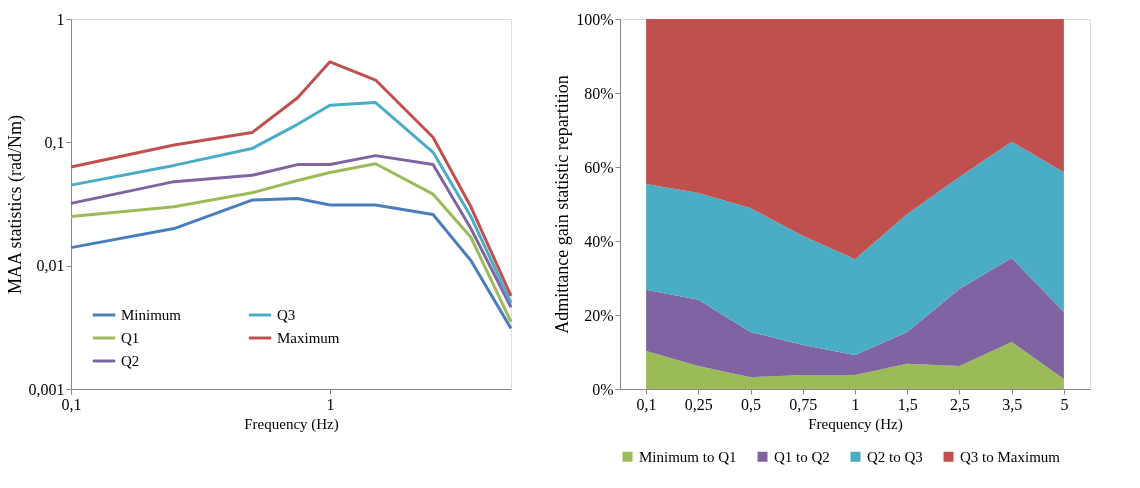 The width and height of the screenshot is (1140, 488). I want to click on legend-label: Minimum to Q1, so click(688, 456).